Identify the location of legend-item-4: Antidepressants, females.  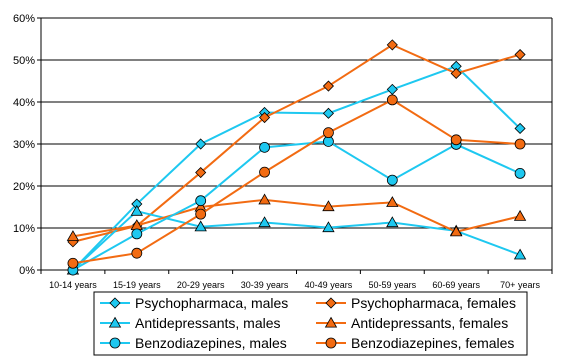
(412, 323).